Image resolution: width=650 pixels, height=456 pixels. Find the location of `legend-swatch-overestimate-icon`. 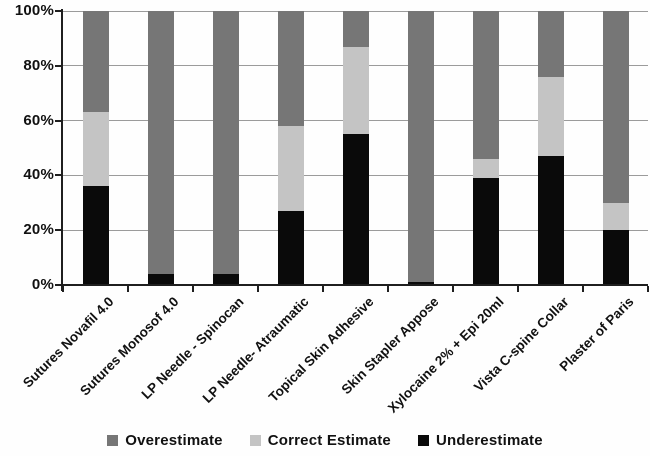

legend-swatch-overestimate-icon is located at coordinates (113, 440).